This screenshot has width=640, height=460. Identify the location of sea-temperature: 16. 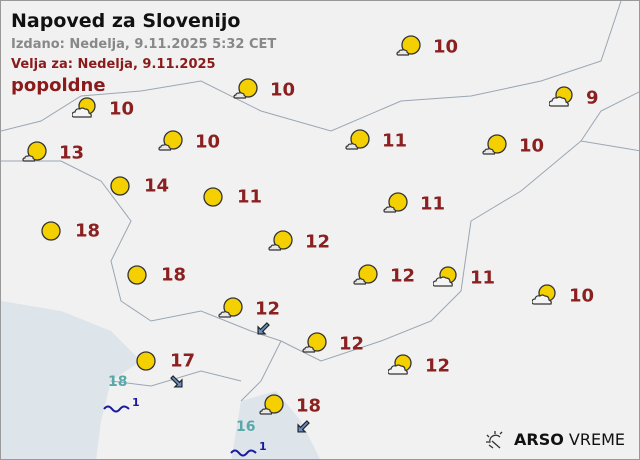
(246, 427).